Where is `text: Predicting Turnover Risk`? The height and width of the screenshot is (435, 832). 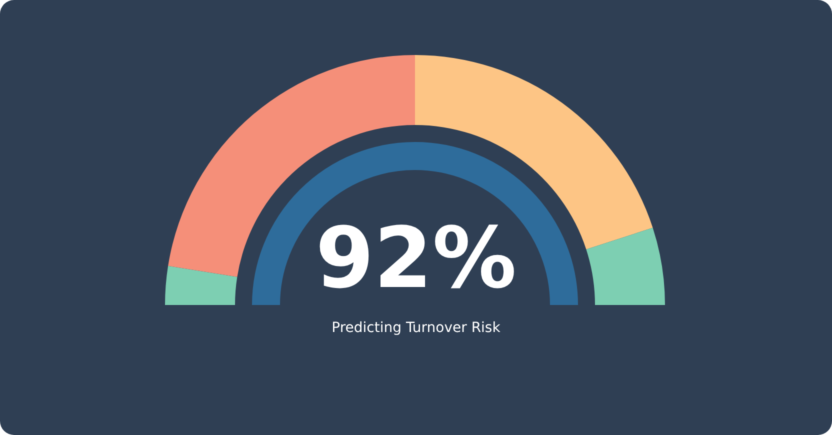
text: Predicting Turnover Risk is located at coordinates (416, 328).